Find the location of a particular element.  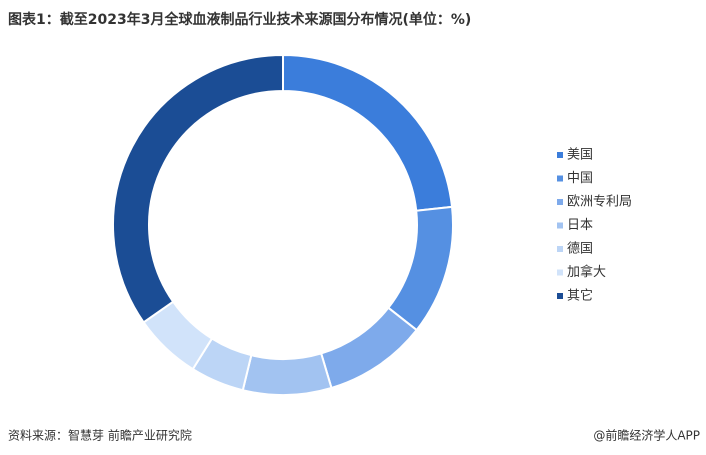

source: 资料来源：智慧芽 前瞻产业研究院 is located at coordinates (100, 435).